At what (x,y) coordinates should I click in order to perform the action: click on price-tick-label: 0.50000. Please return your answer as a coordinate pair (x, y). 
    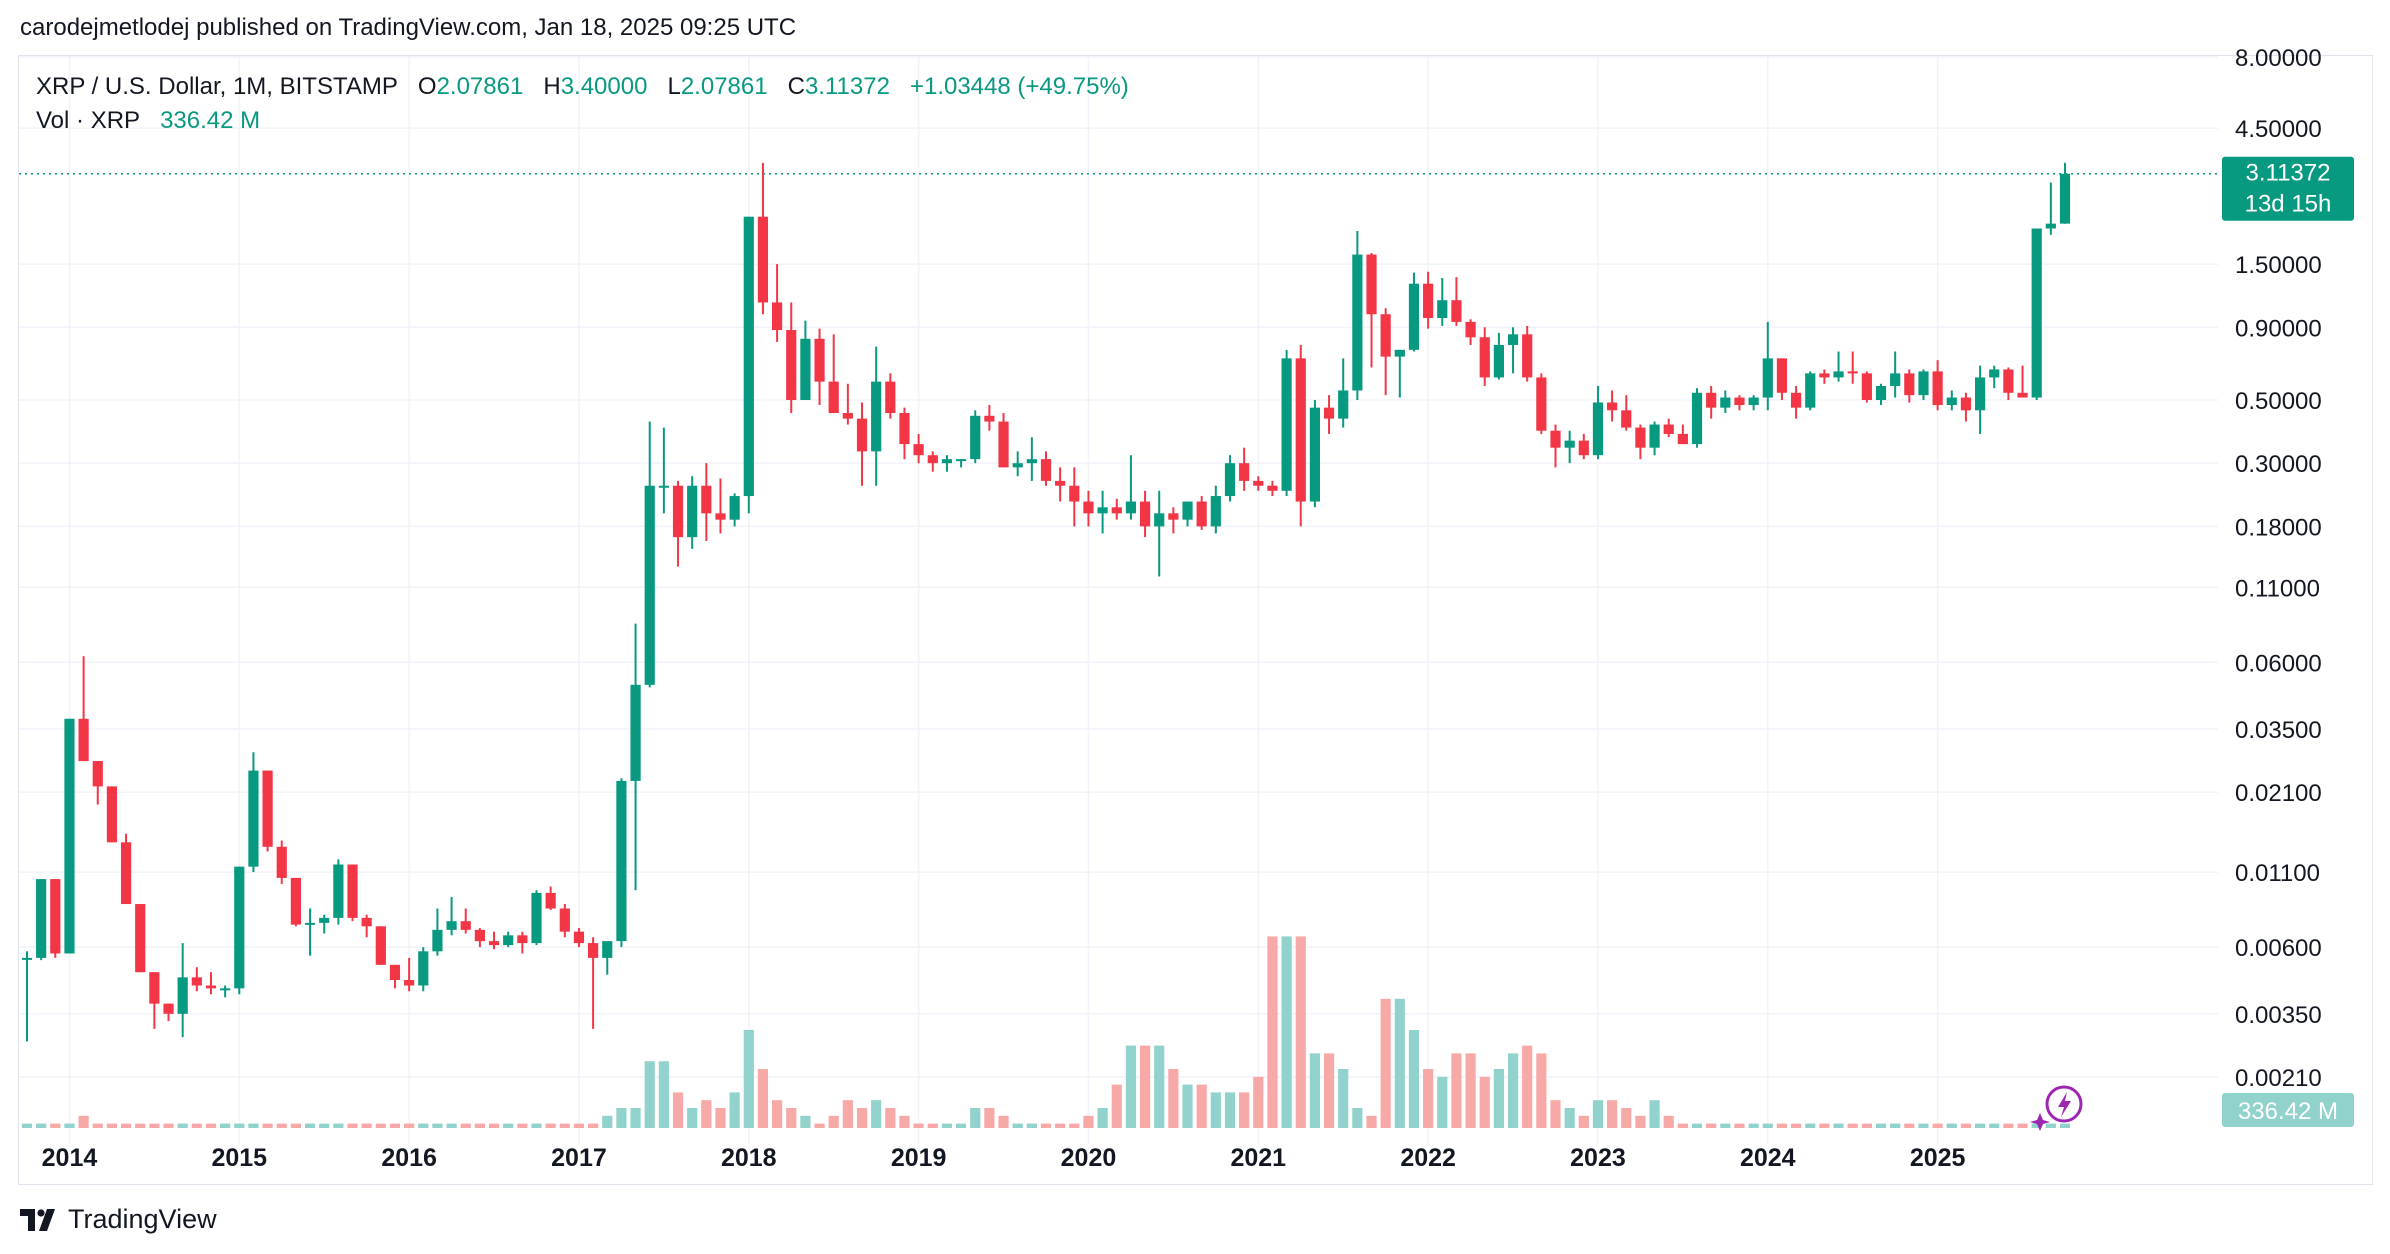
    Looking at the image, I should click on (2278, 401).